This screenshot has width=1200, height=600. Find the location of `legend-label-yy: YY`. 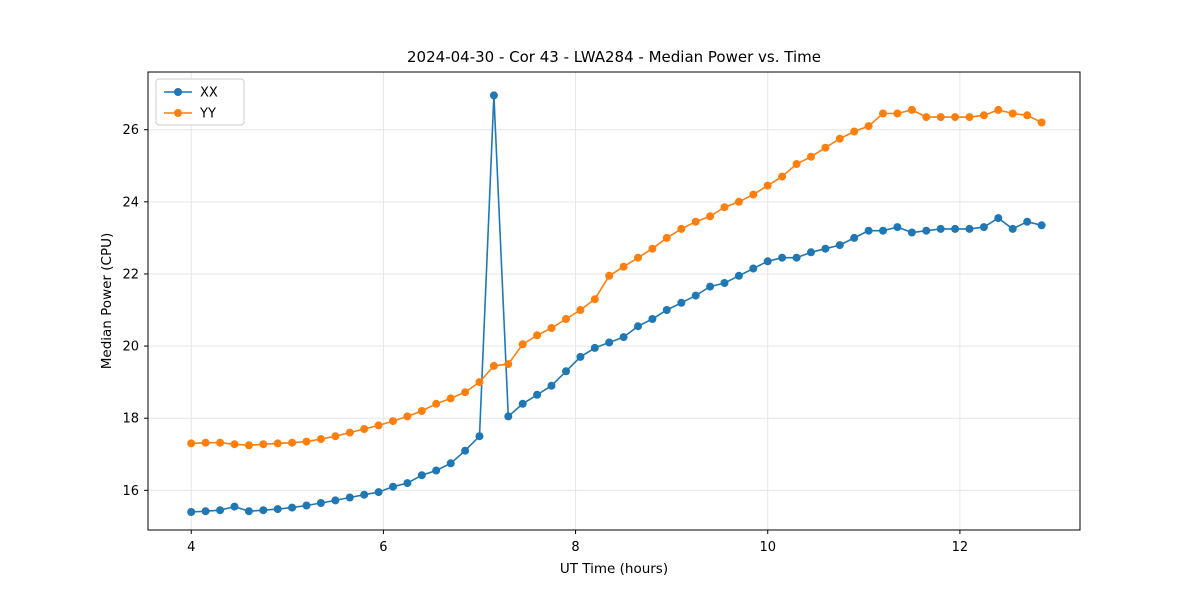

legend-label-yy: YY is located at coordinates (207, 114).